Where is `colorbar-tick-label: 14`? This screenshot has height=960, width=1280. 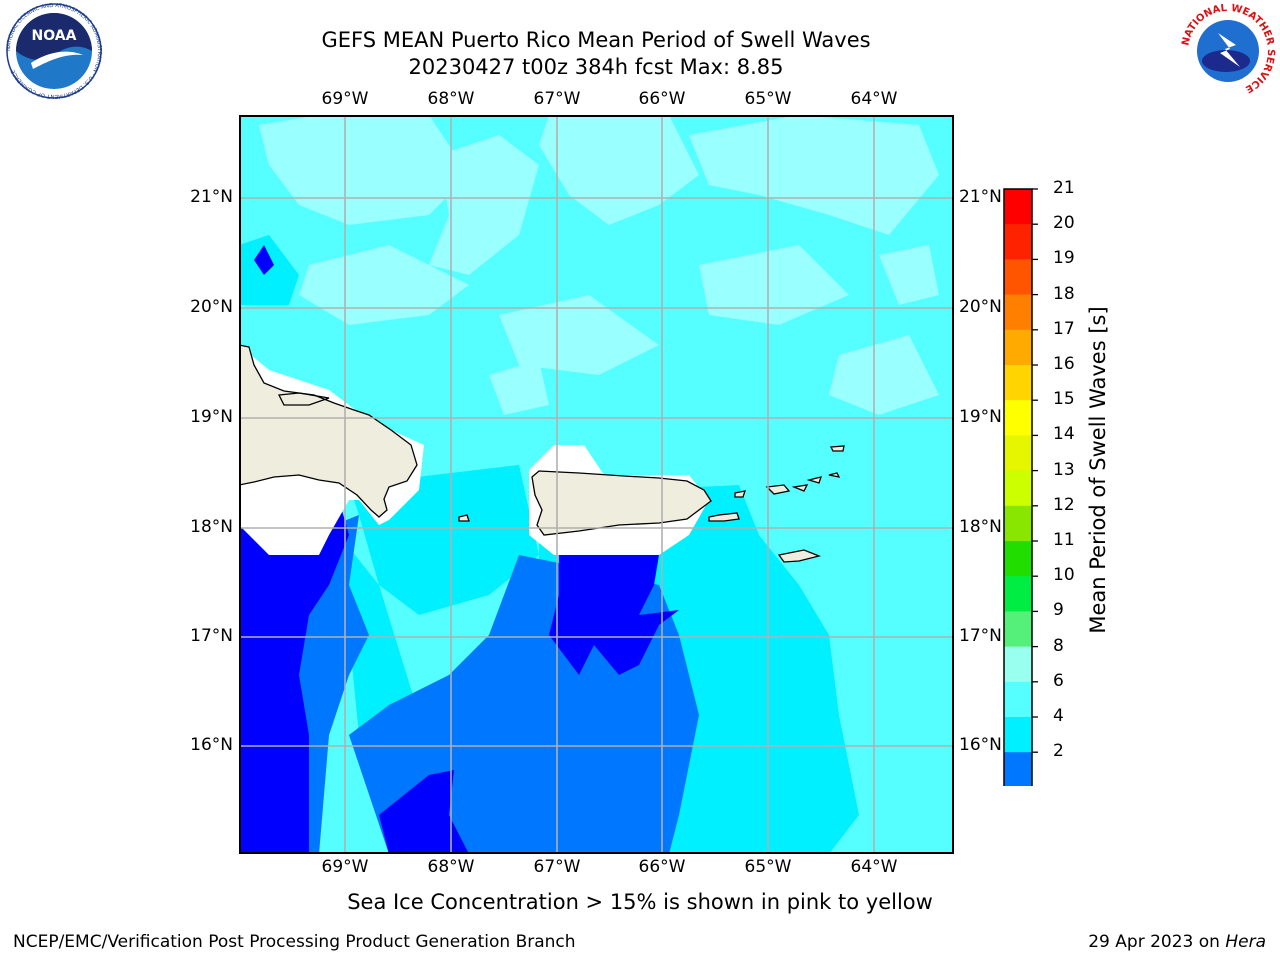 colorbar-tick-label: 14 is located at coordinates (1064, 434).